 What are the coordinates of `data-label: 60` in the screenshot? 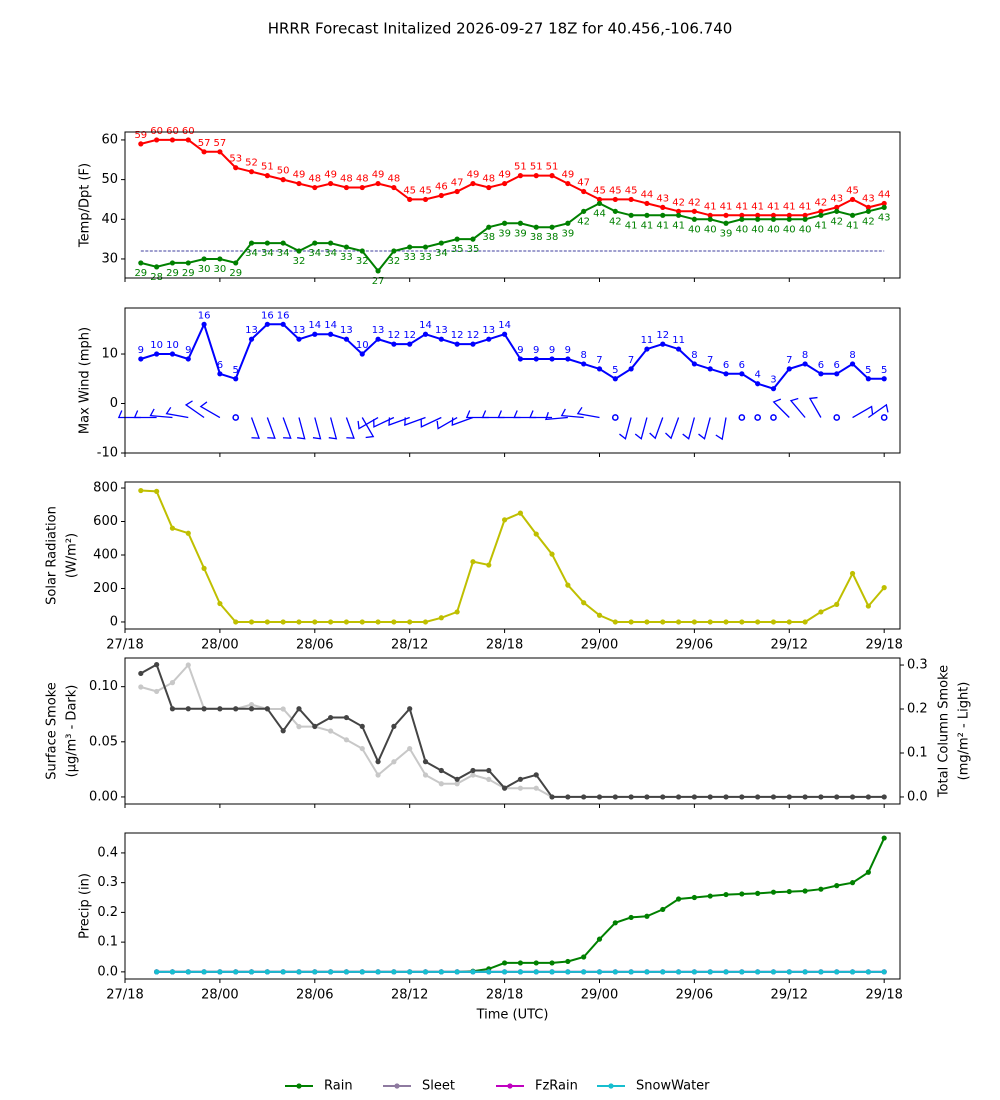 It's located at (188, 131).